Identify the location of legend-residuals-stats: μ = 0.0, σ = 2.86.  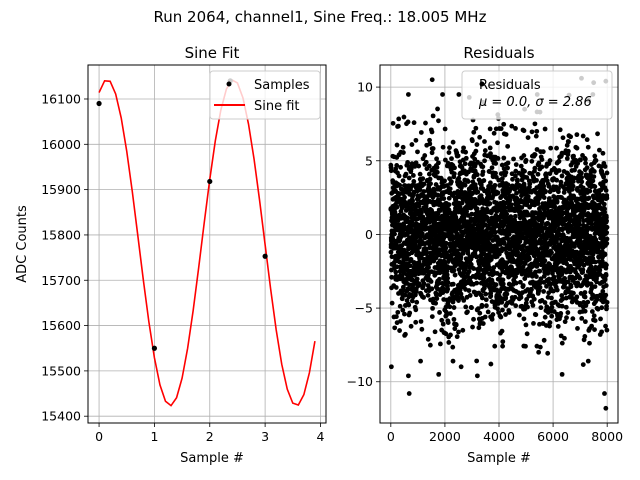
(535, 102).